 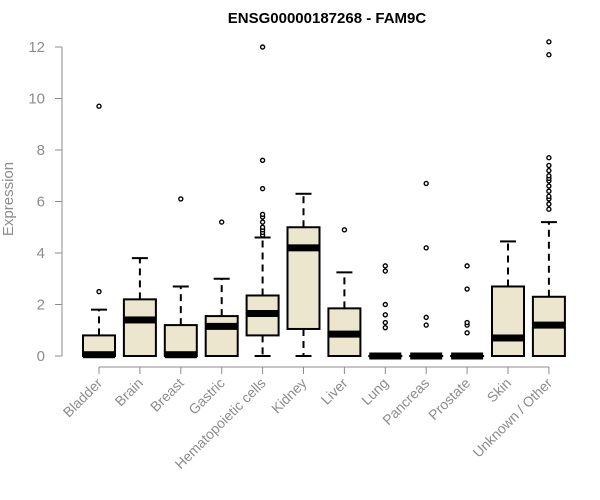 I want to click on x-tick-label: Brain, so click(x=129, y=392).